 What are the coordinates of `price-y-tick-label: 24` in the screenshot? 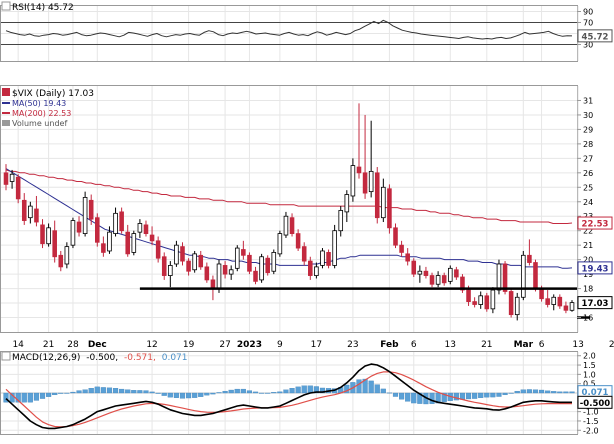 It's located at (588, 202).